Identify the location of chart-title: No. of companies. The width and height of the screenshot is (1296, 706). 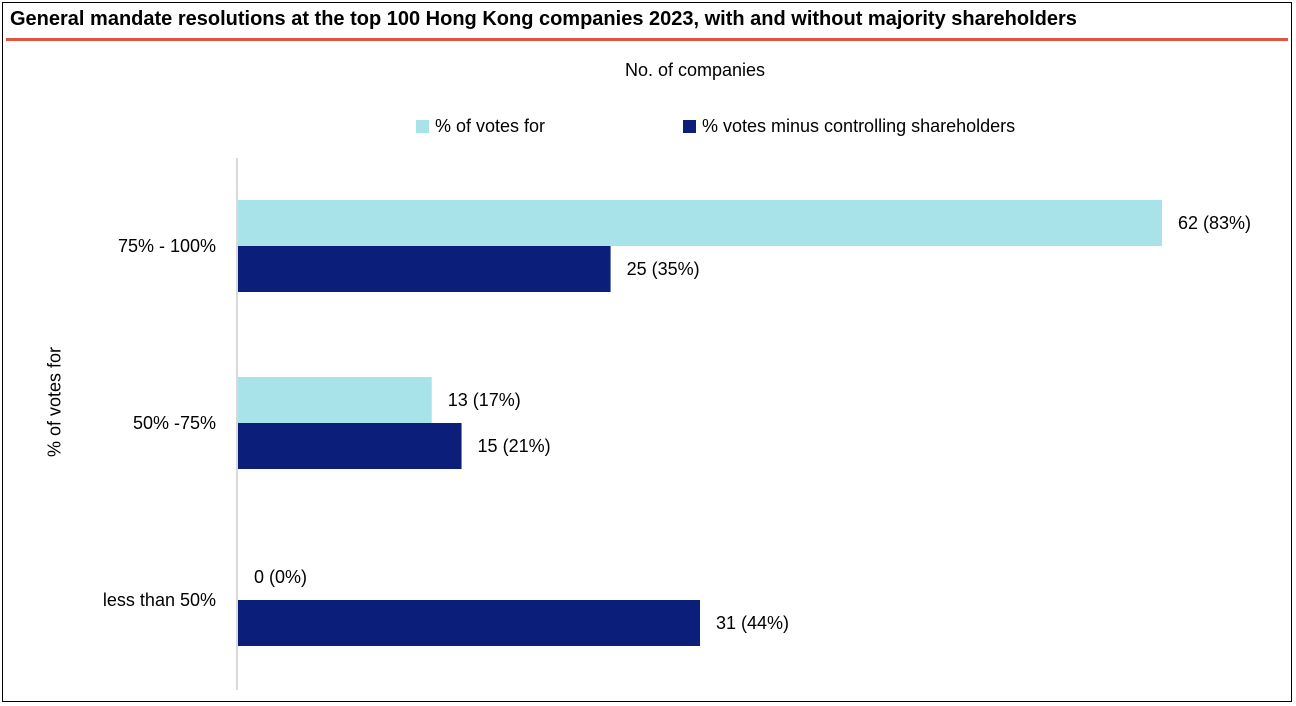
(695, 70).